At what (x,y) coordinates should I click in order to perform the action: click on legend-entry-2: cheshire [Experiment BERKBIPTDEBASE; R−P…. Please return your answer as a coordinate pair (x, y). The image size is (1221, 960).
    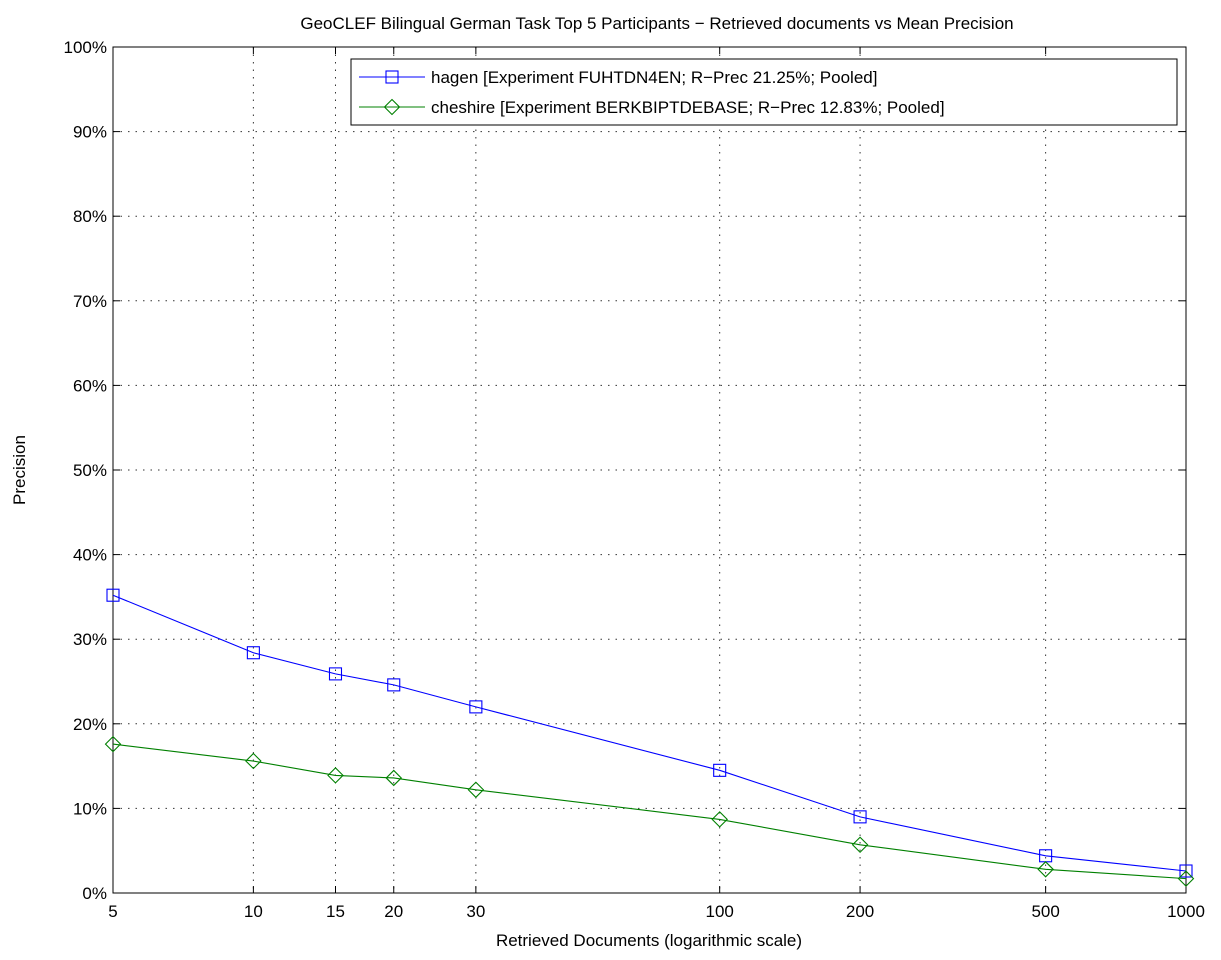
    Looking at the image, I should click on (652, 107).